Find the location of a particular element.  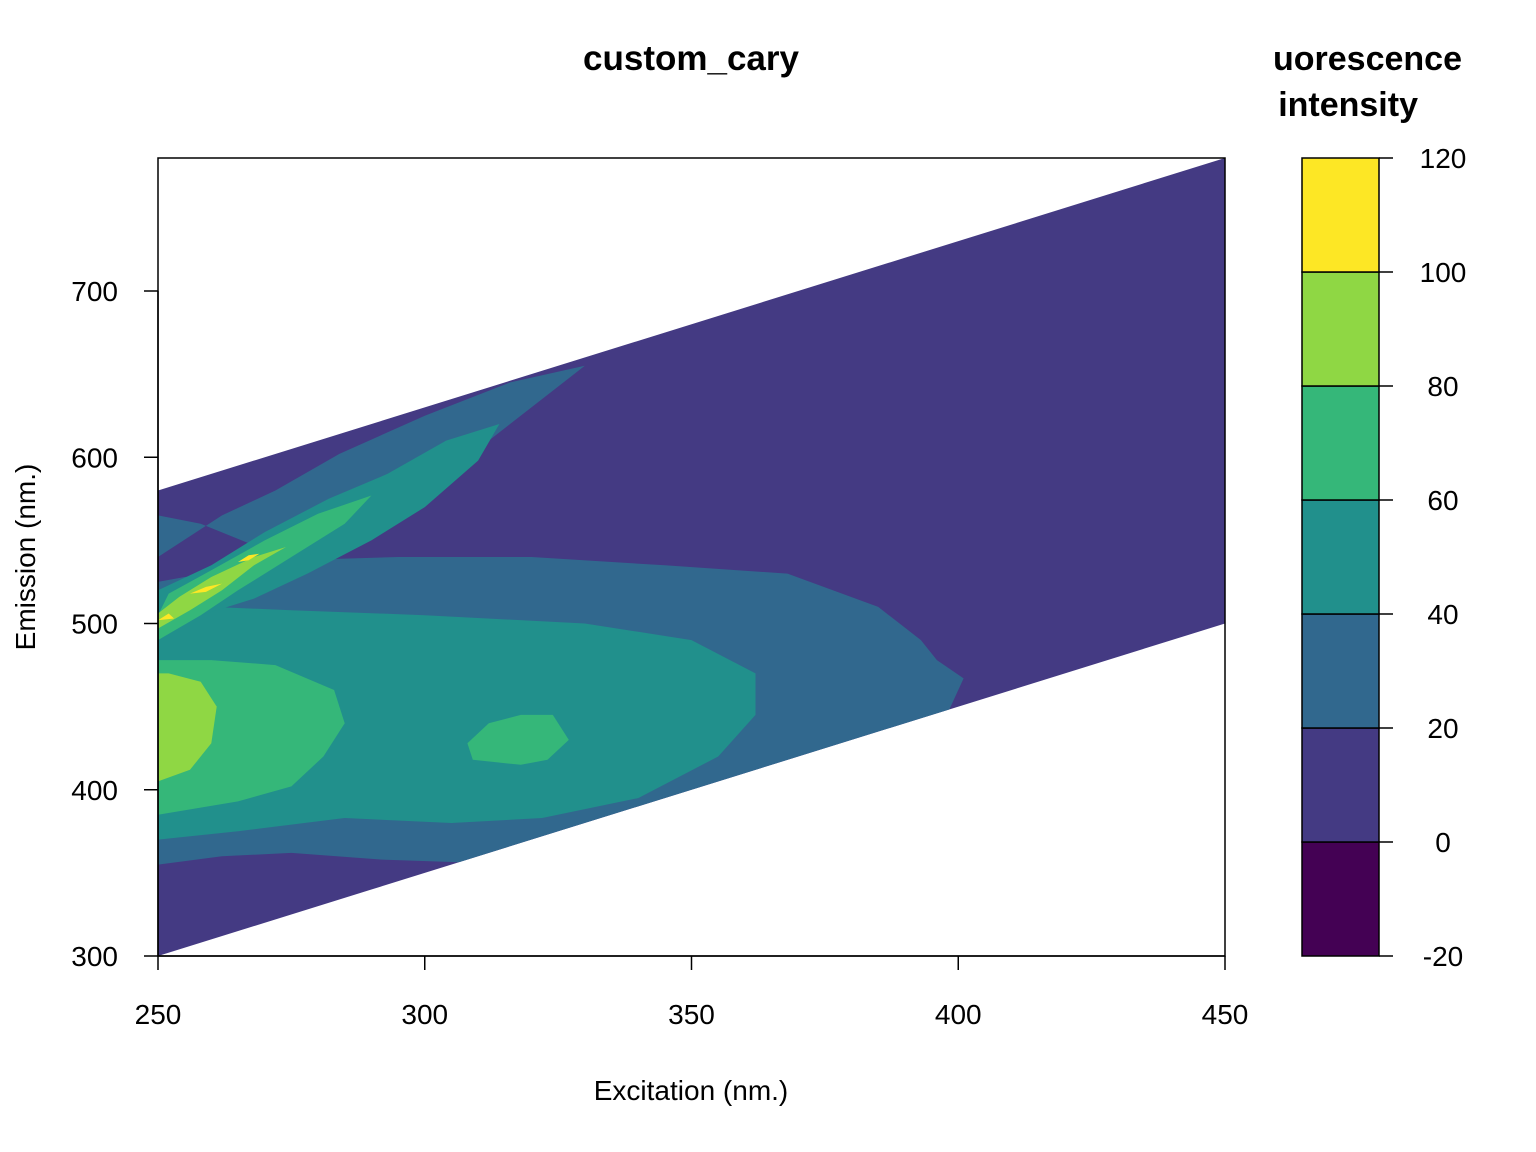

legend-label-20: 20 is located at coordinates (1442, 728).